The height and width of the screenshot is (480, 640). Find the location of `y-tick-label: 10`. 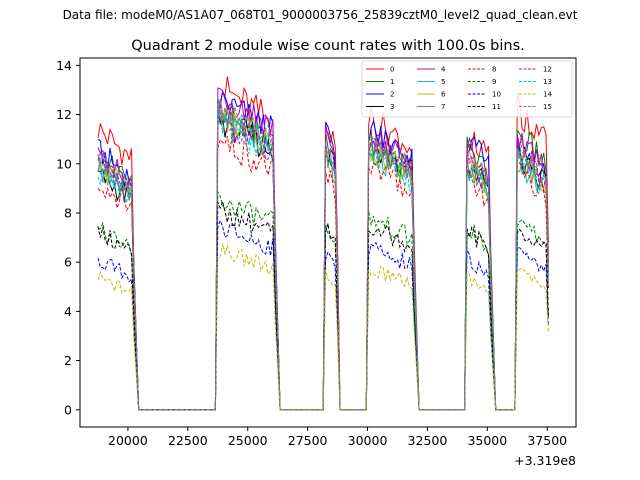

y-tick-label: 10 is located at coordinates (64, 163).